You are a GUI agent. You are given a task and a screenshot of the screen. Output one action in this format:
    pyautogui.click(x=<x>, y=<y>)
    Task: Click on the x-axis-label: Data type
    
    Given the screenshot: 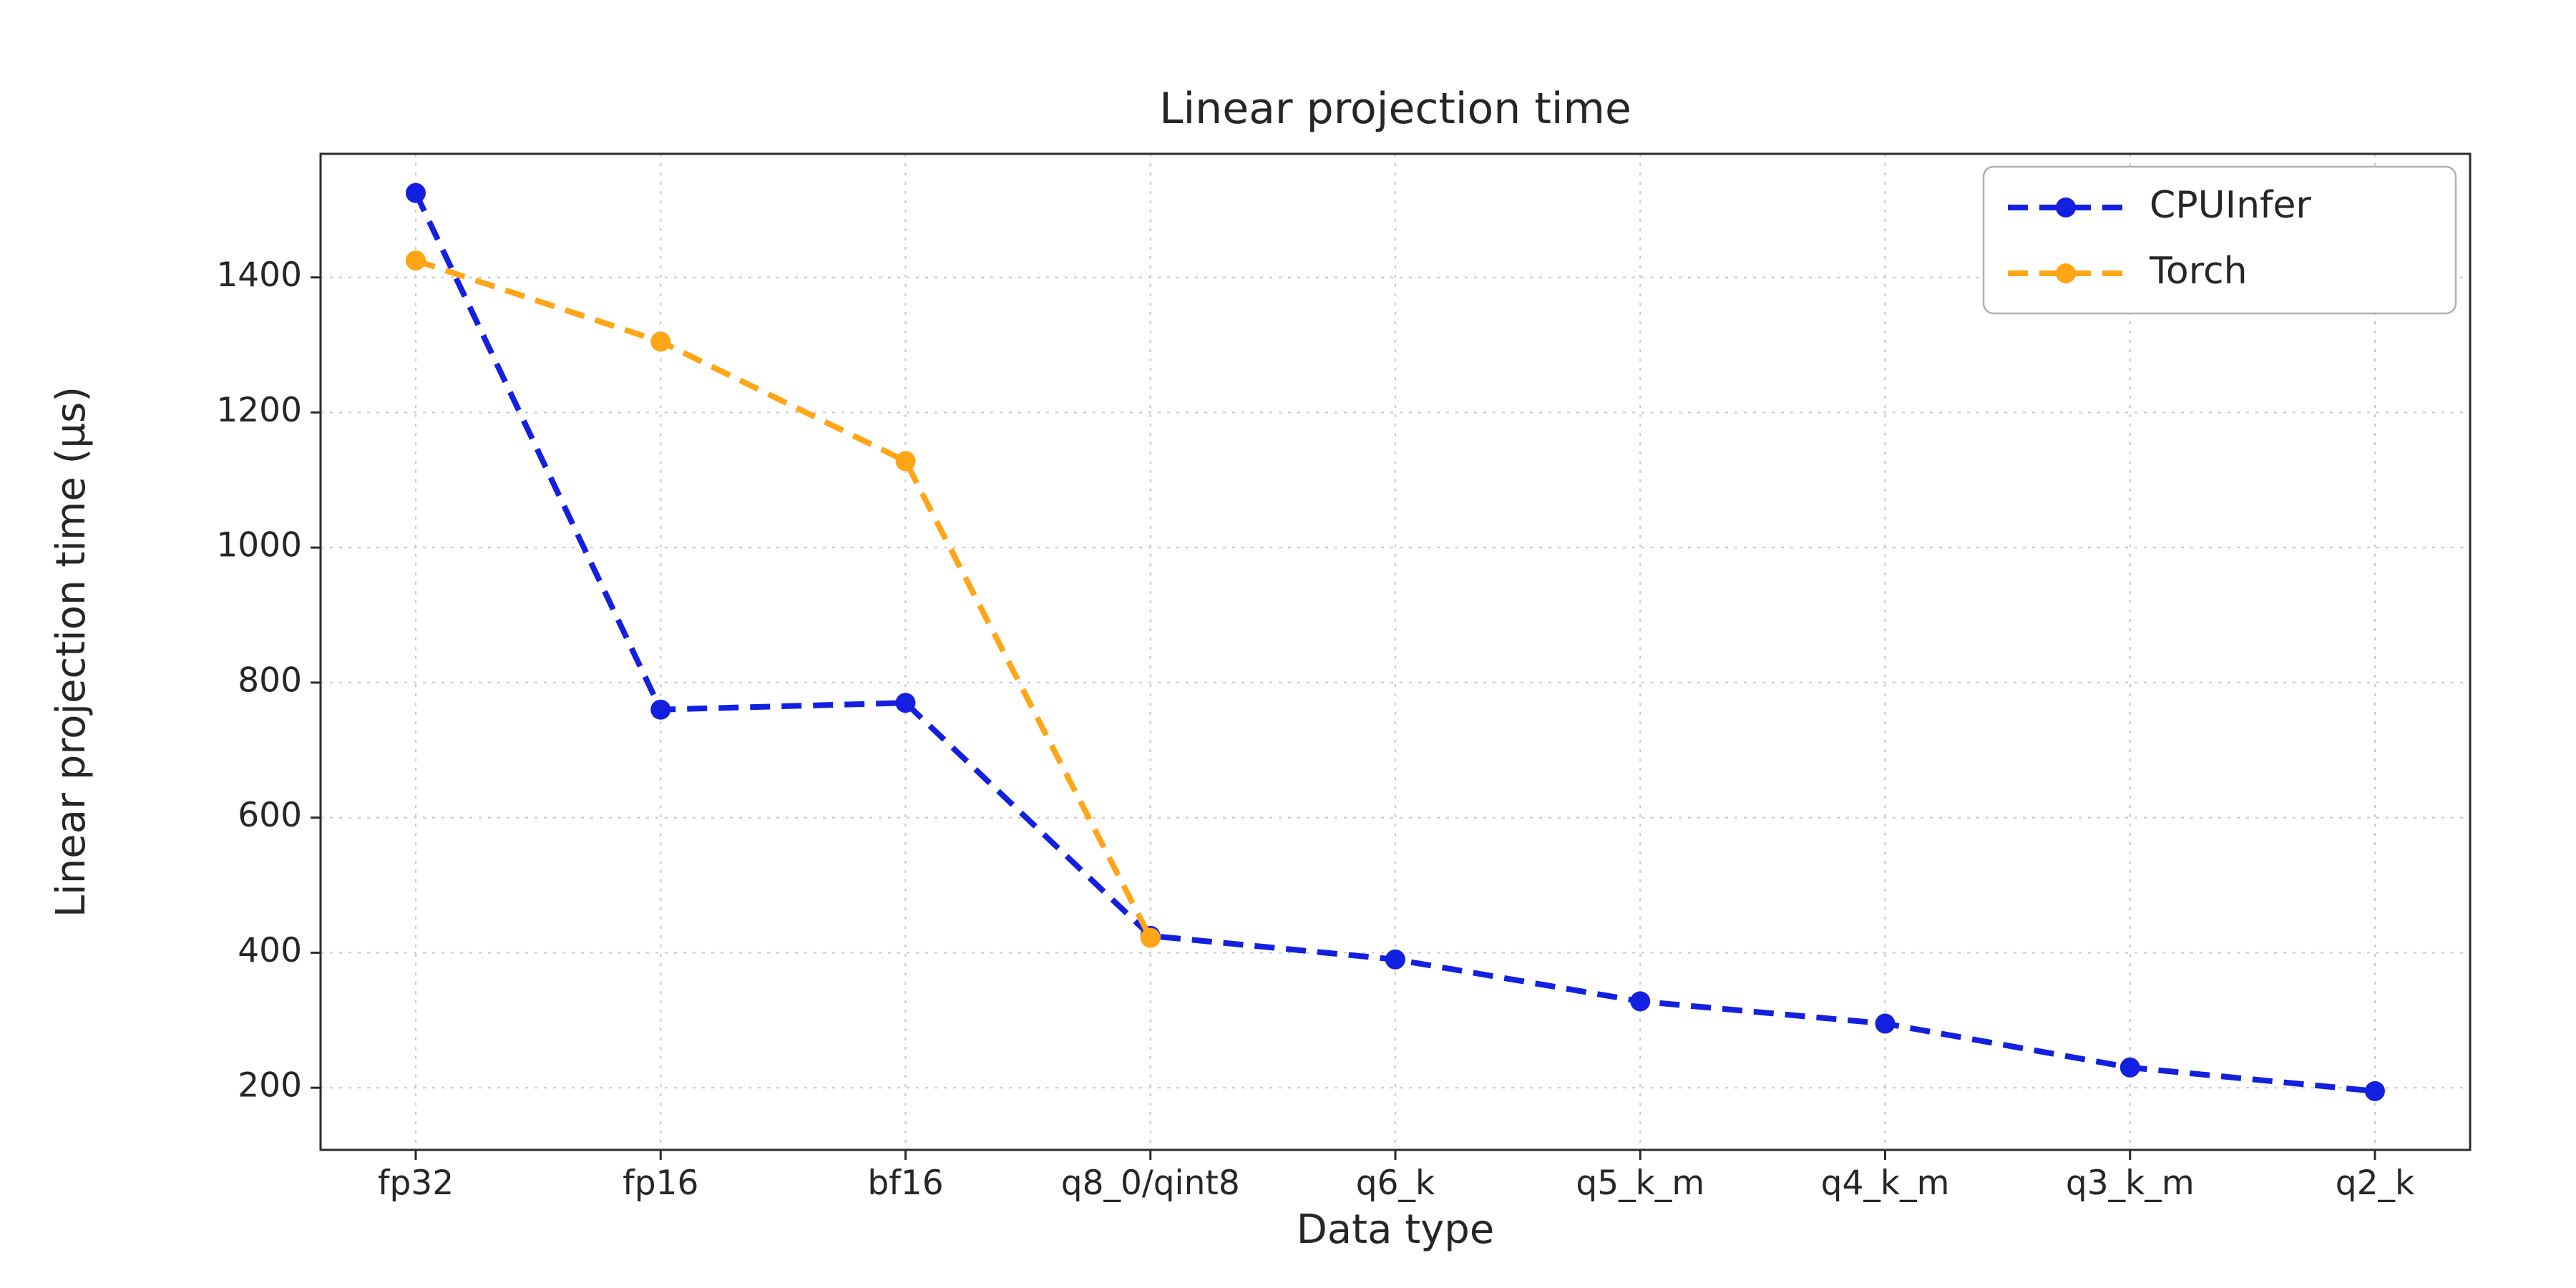 What is the action you would take?
    pyautogui.click(x=1396, y=1229)
    